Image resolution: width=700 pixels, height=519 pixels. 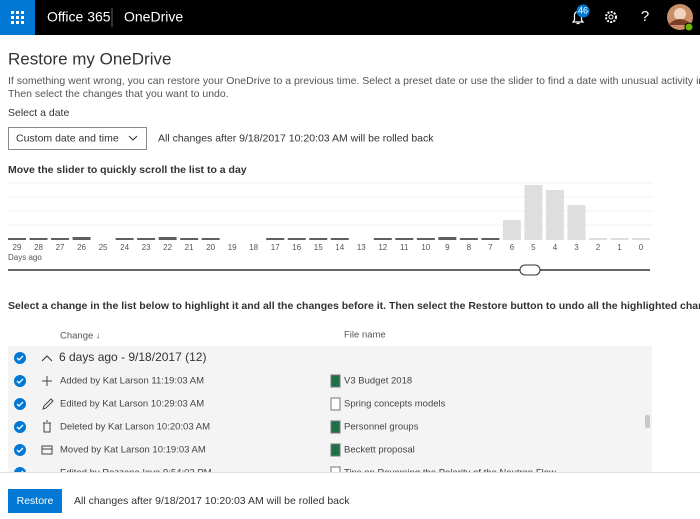 What do you see at coordinates (80, 336) in the screenshot?
I see `column-header: Change ↓` at bounding box center [80, 336].